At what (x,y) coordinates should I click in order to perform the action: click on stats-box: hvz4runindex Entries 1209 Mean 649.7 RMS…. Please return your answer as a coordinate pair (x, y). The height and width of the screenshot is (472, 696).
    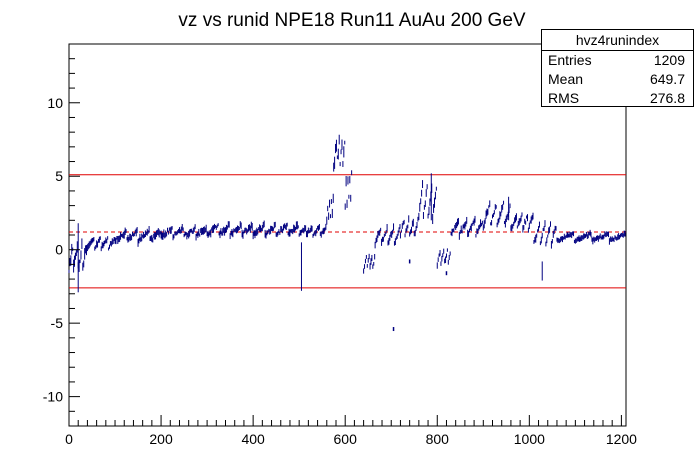
    Looking at the image, I should click on (617, 68).